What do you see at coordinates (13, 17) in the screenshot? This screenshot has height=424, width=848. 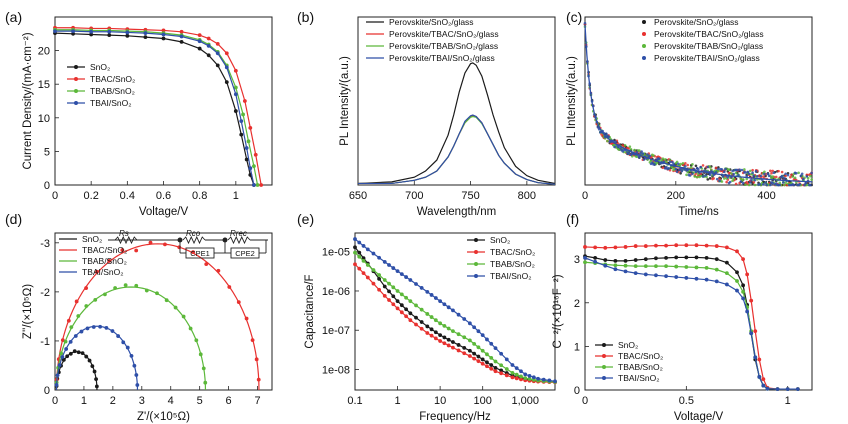 I see `panel-label: (a)` at bounding box center [13, 17].